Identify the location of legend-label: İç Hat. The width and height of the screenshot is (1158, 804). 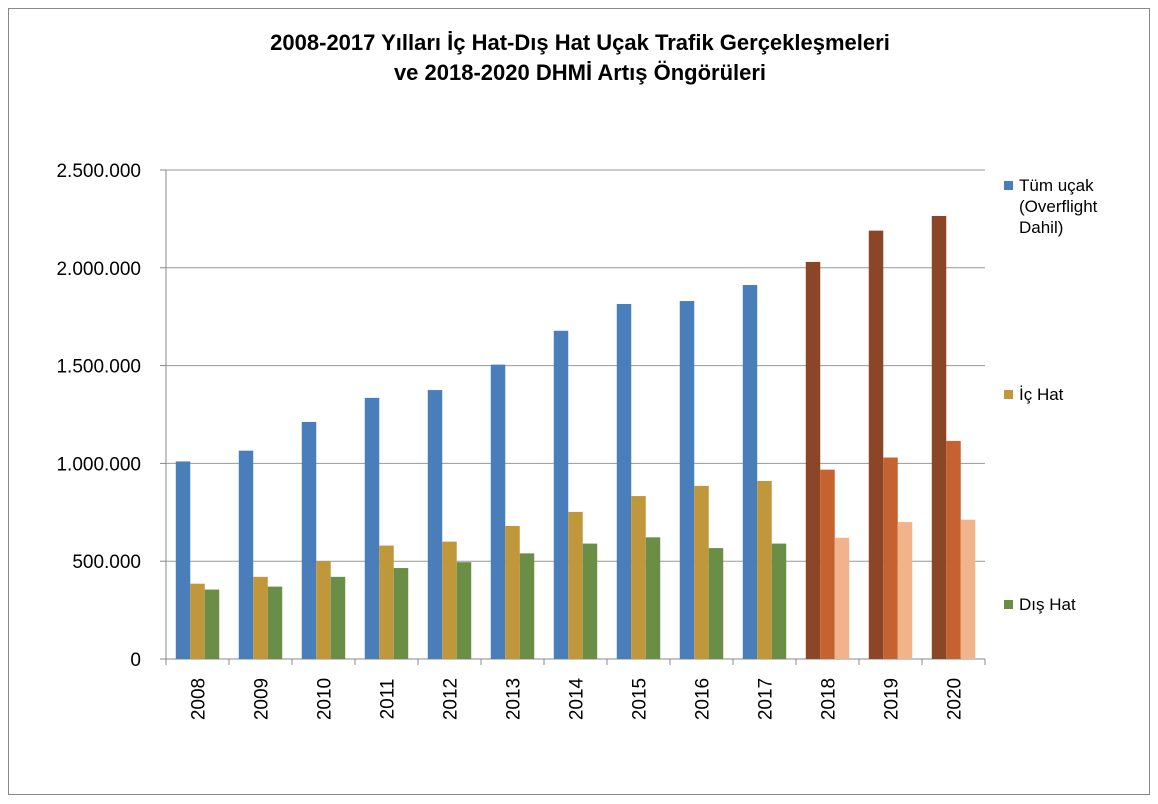
(1041, 394).